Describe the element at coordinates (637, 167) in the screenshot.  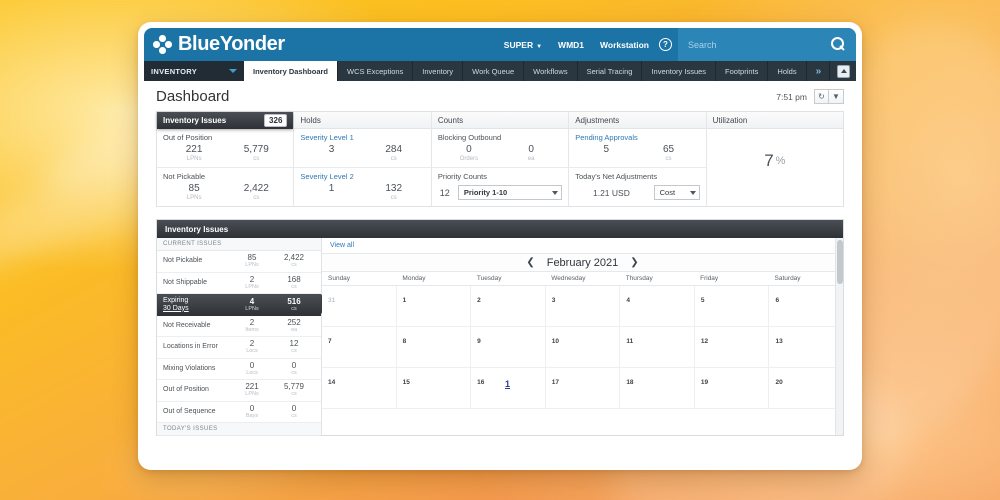
I see `divider` at that location.